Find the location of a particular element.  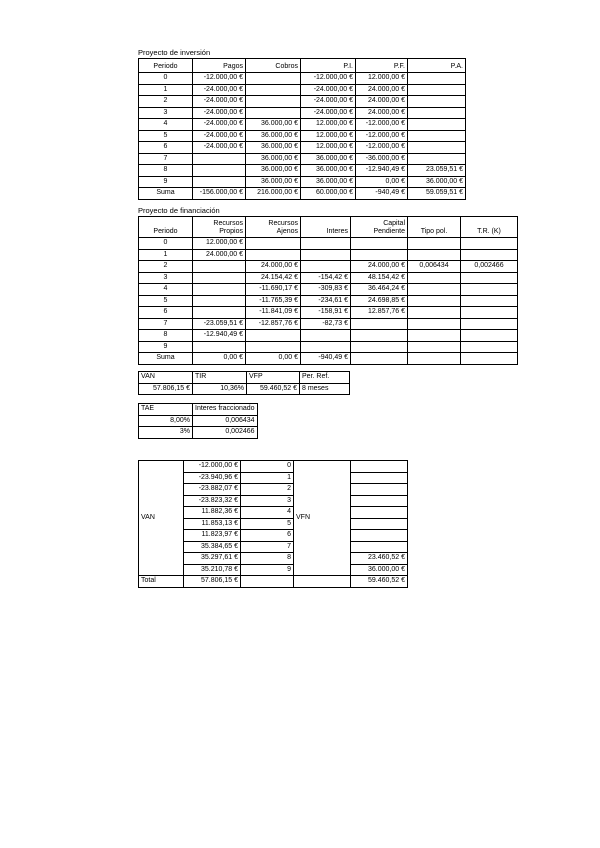

cell: 216.000,00 € is located at coordinates (273, 193).